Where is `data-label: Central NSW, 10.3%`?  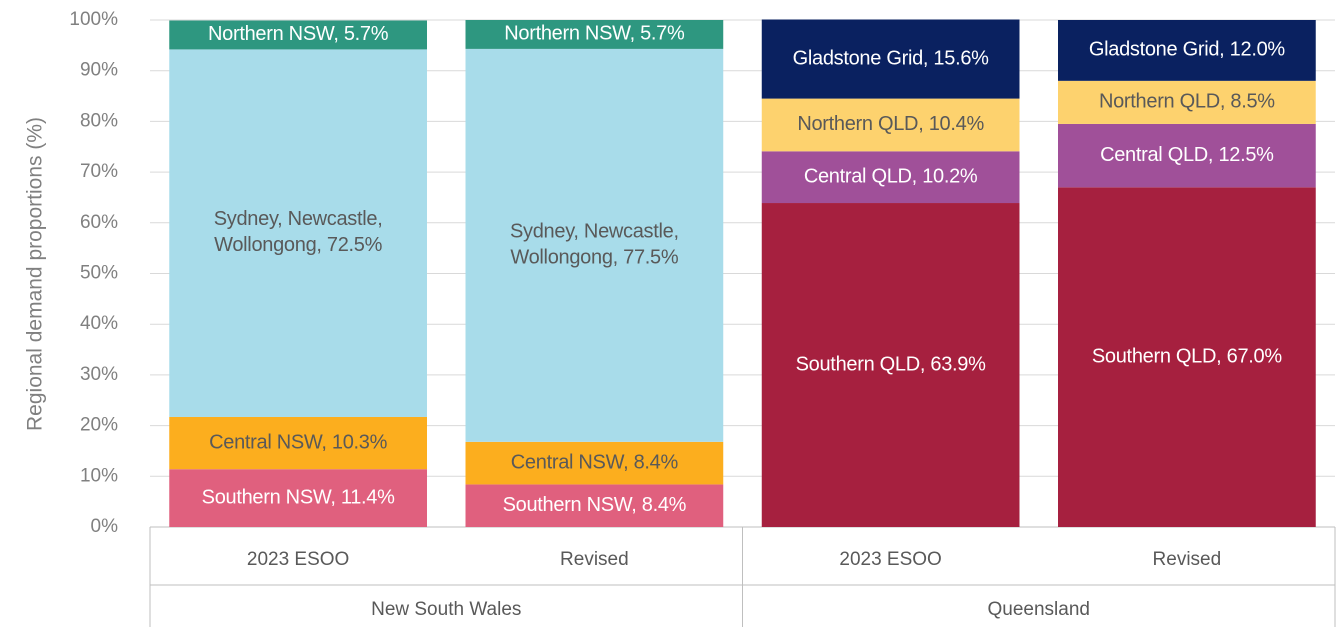 data-label: Central NSW, 10.3% is located at coordinates (298, 442).